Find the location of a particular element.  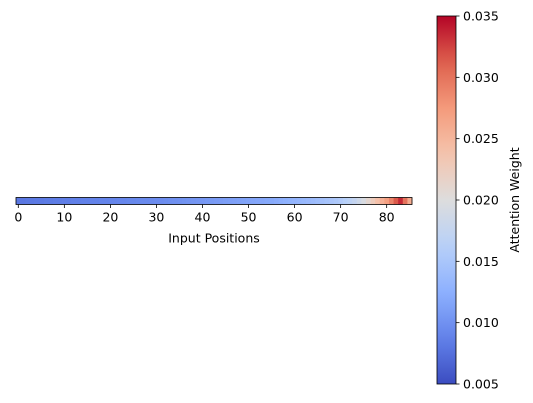

heatmap-cells is located at coordinates (214, 201).